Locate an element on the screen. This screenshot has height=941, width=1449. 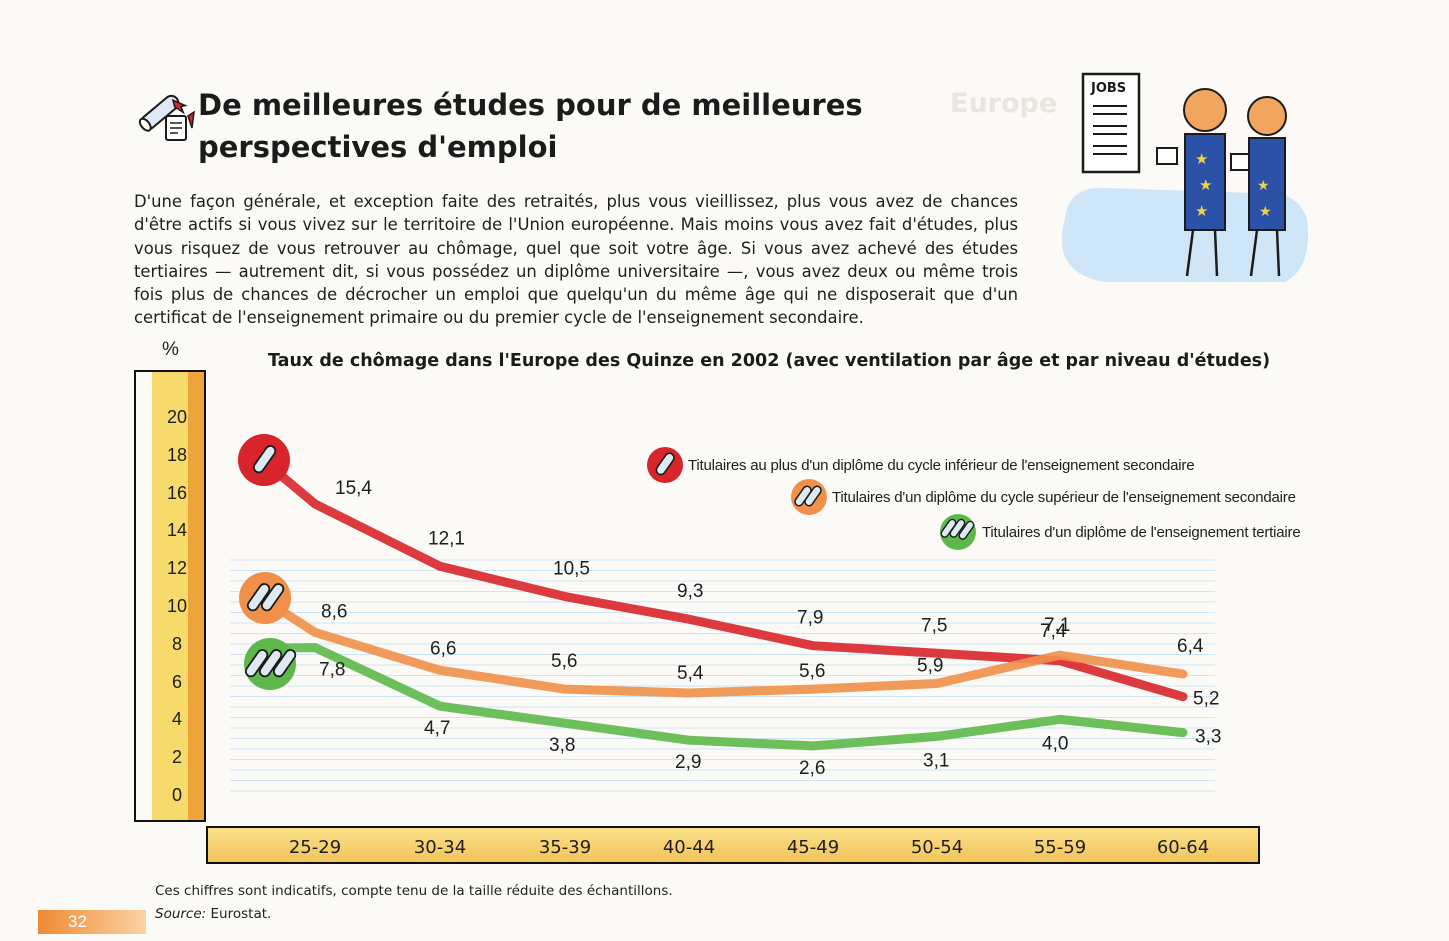
x-tick-label: 55-59 is located at coordinates (1060, 847).